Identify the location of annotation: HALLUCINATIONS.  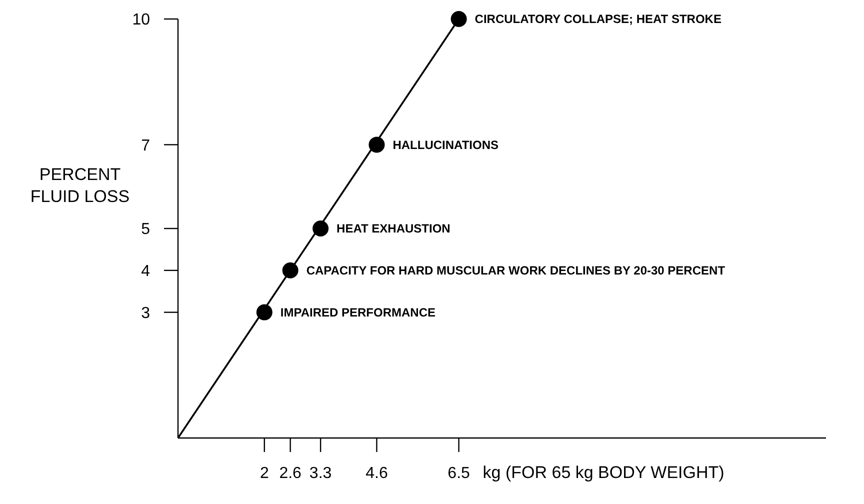
(445, 145).